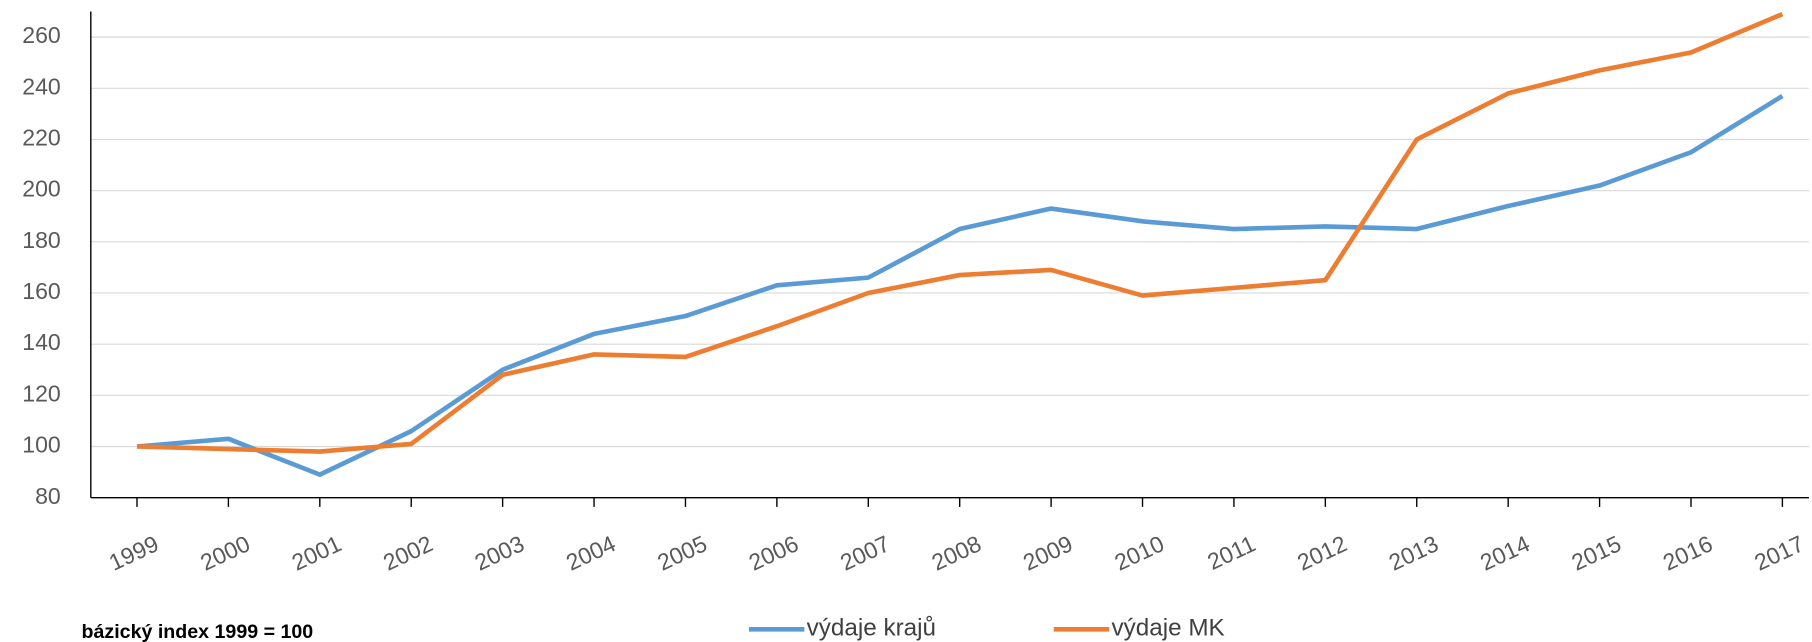 The image size is (1812, 642). What do you see at coordinates (1414, 552) in the screenshot?
I see `x-tick-label: 2013` at bounding box center [1414, 552].